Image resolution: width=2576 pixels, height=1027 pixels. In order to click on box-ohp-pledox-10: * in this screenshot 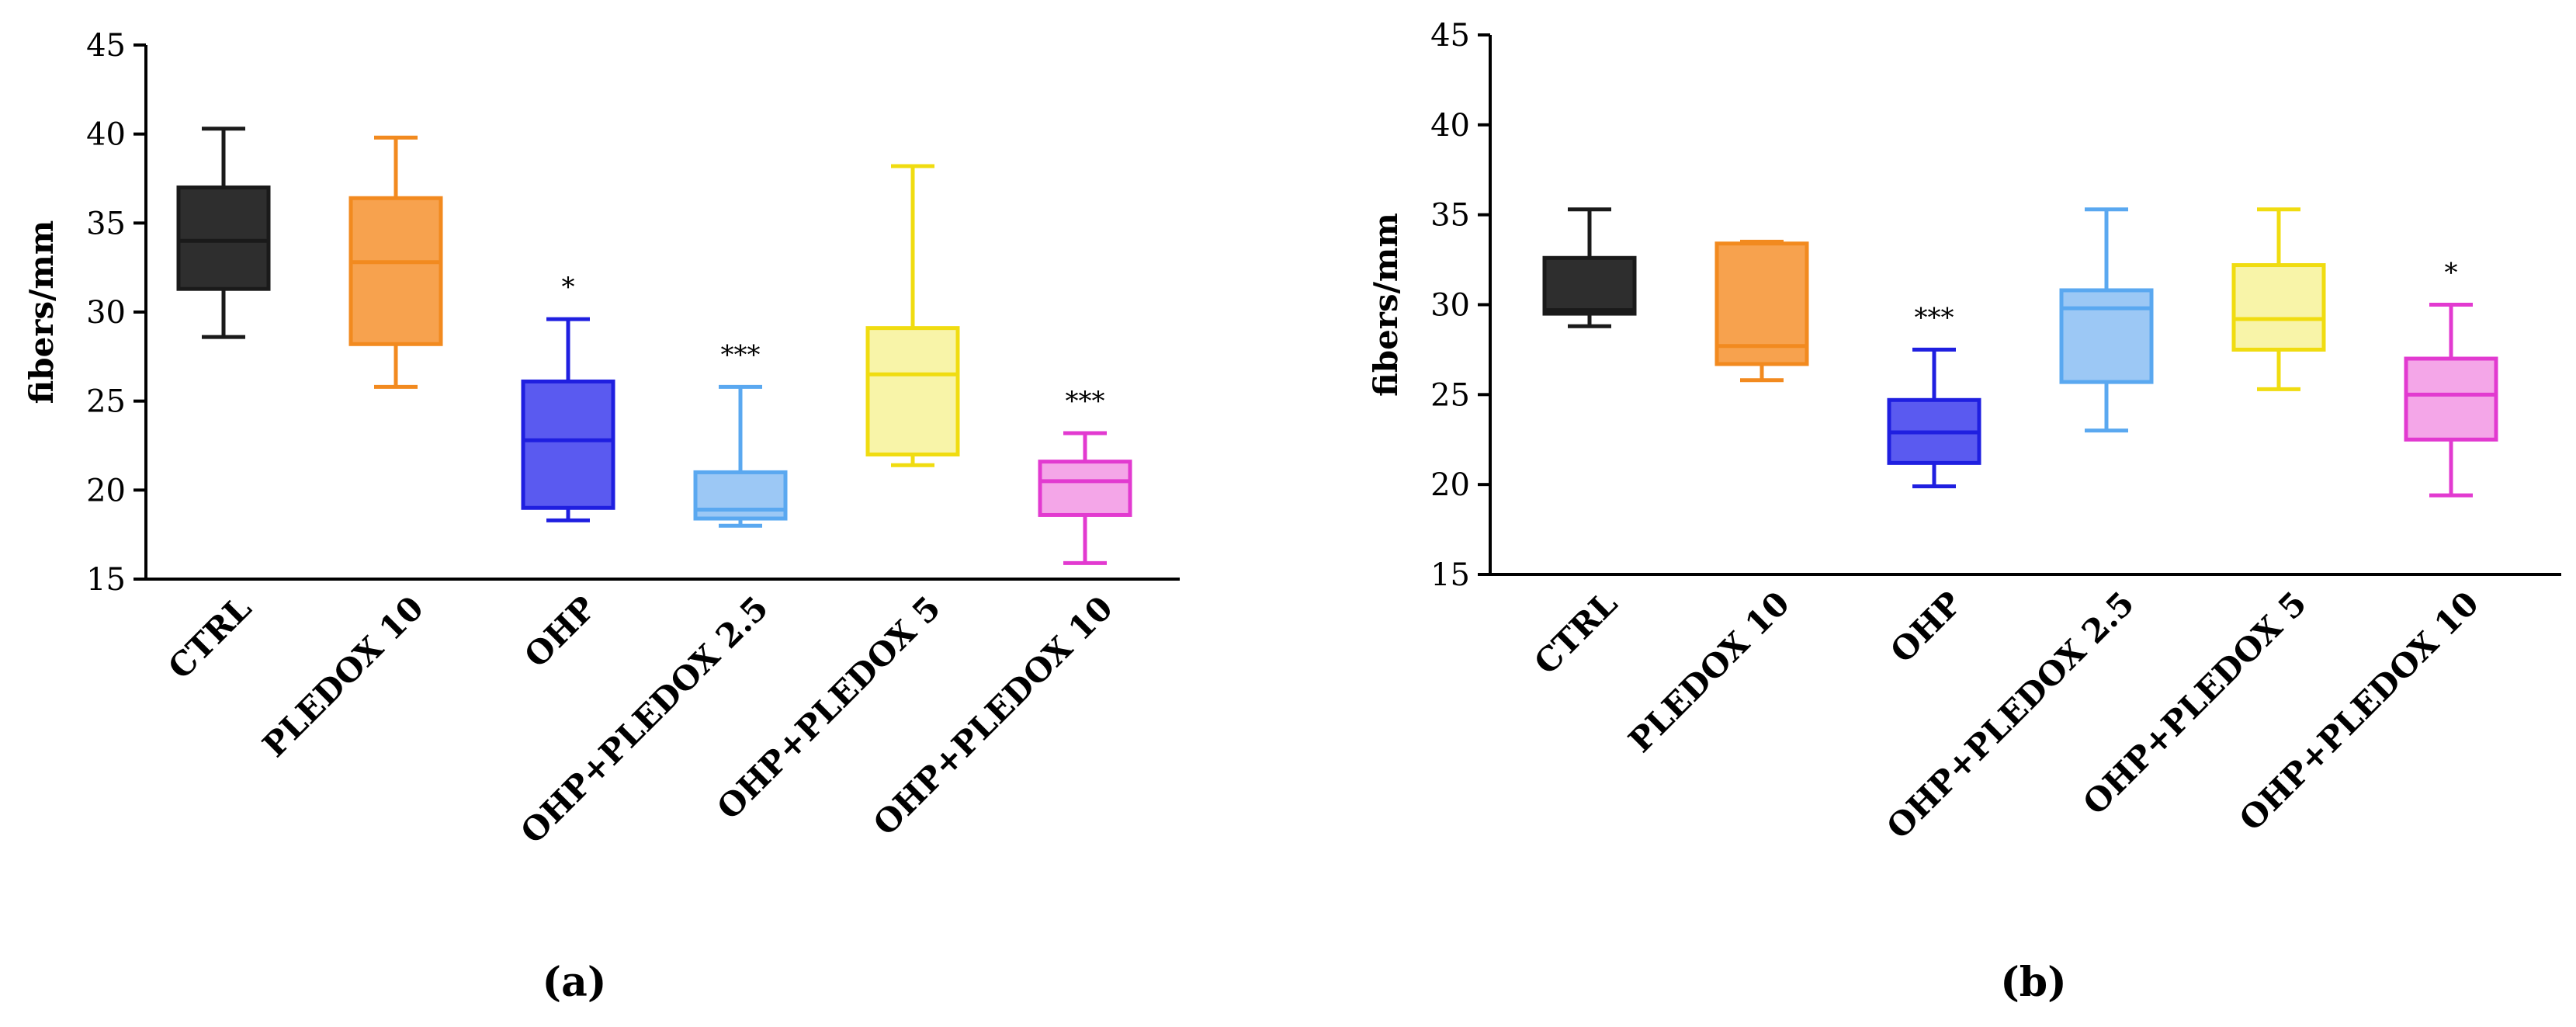, I will do `click(2451, 378)`.